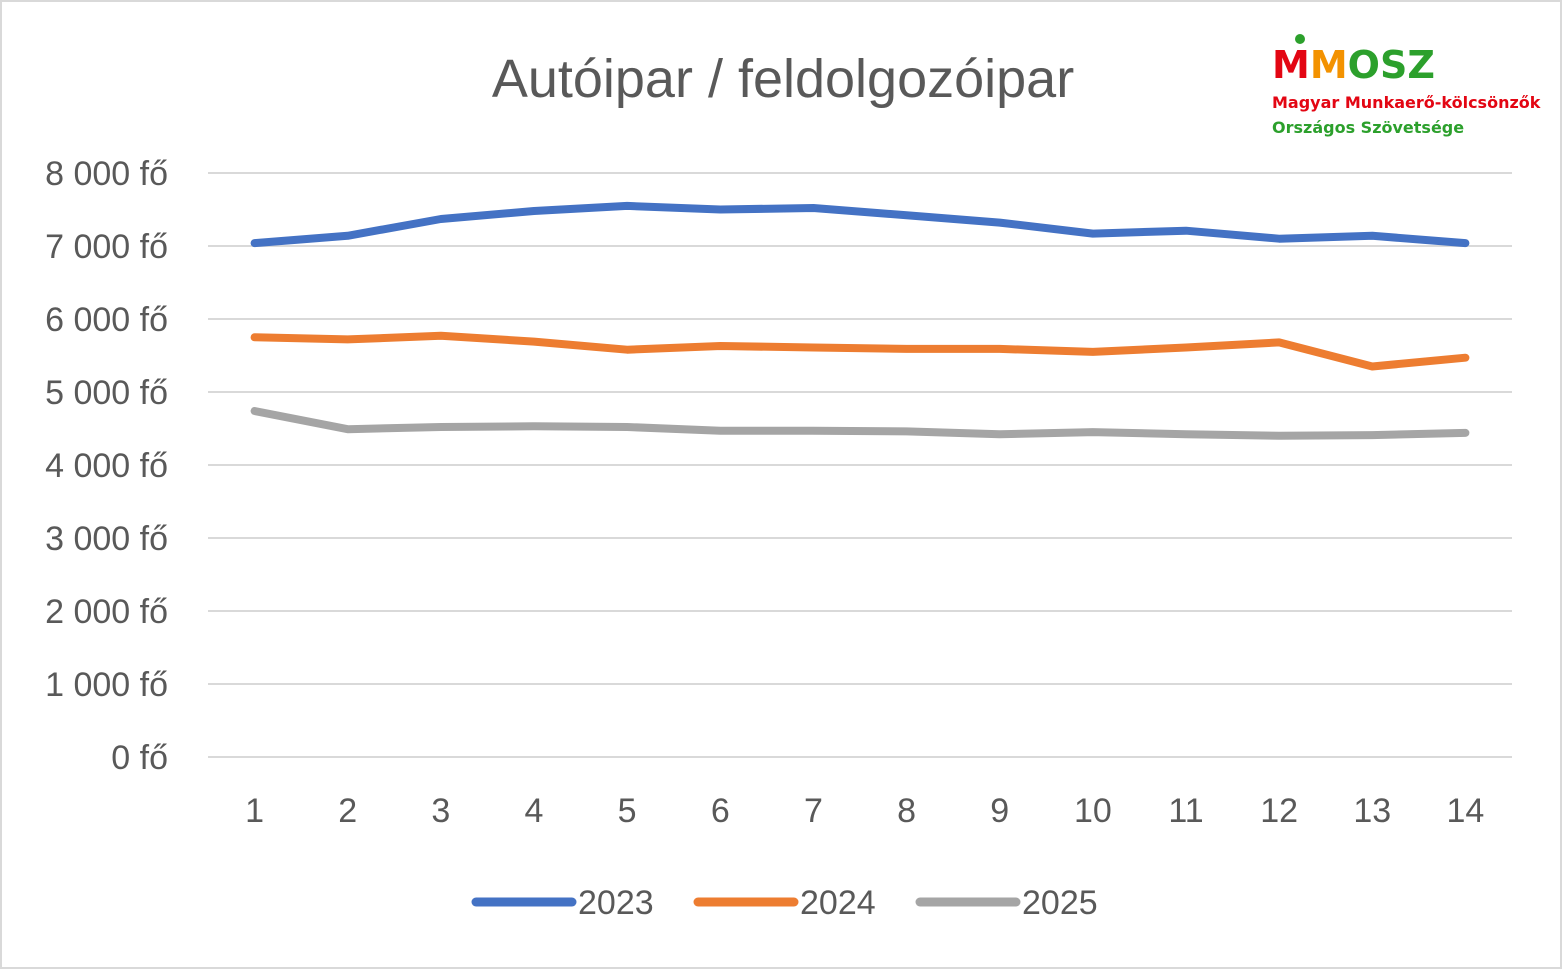 The height and width of the screenshot is (971, 1562). Describe the element at coordinates (106, 612) in the screenshot. I see `y-tick-label: 2 000 fő` at that location.